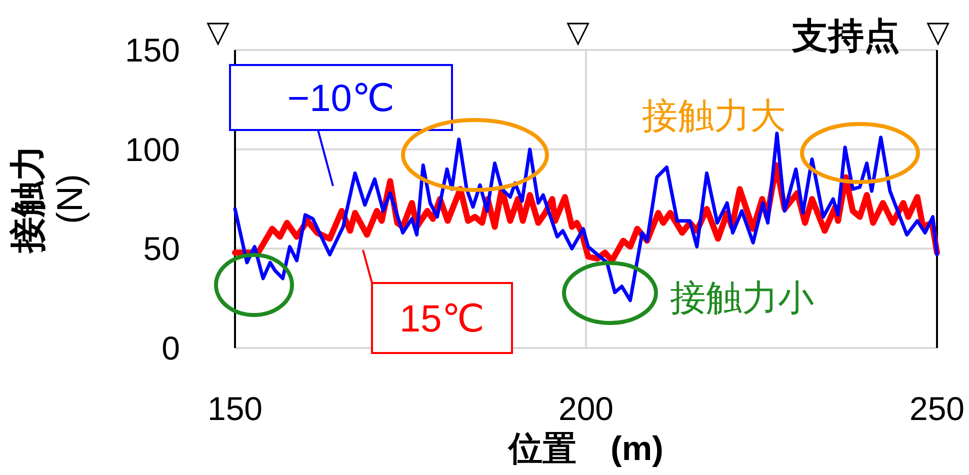 The width and height of the screenshot is (969, 475). What do you see at coordinates (442, 319) in the screenshot?
I see `legend-label: 15℃` at bounding box center [442, 319].